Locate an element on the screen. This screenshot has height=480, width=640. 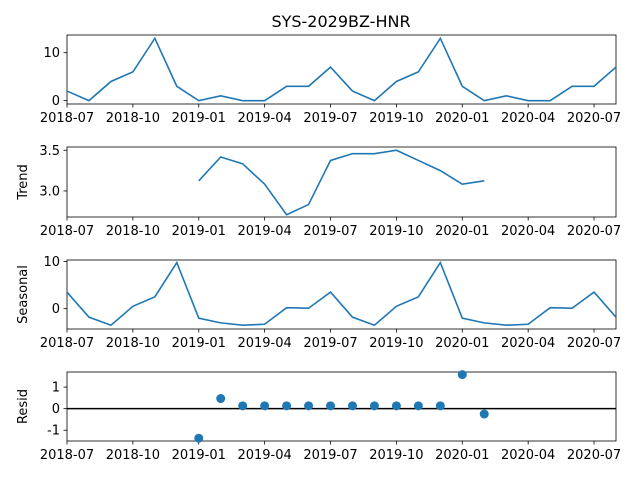
seasonal-y-tick-label: 10 is located at coordinates (51, 262).